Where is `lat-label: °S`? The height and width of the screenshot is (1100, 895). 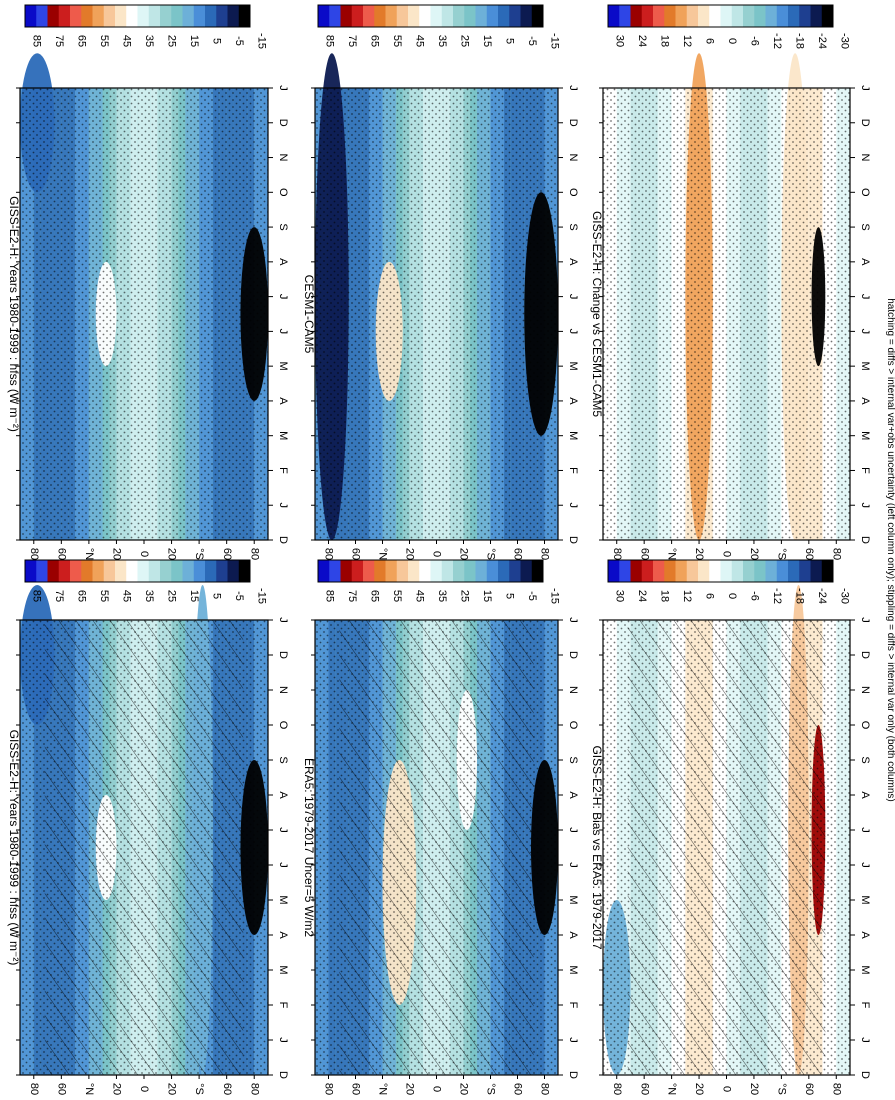
lat-label: °S is located at coordinates (199, 1089).